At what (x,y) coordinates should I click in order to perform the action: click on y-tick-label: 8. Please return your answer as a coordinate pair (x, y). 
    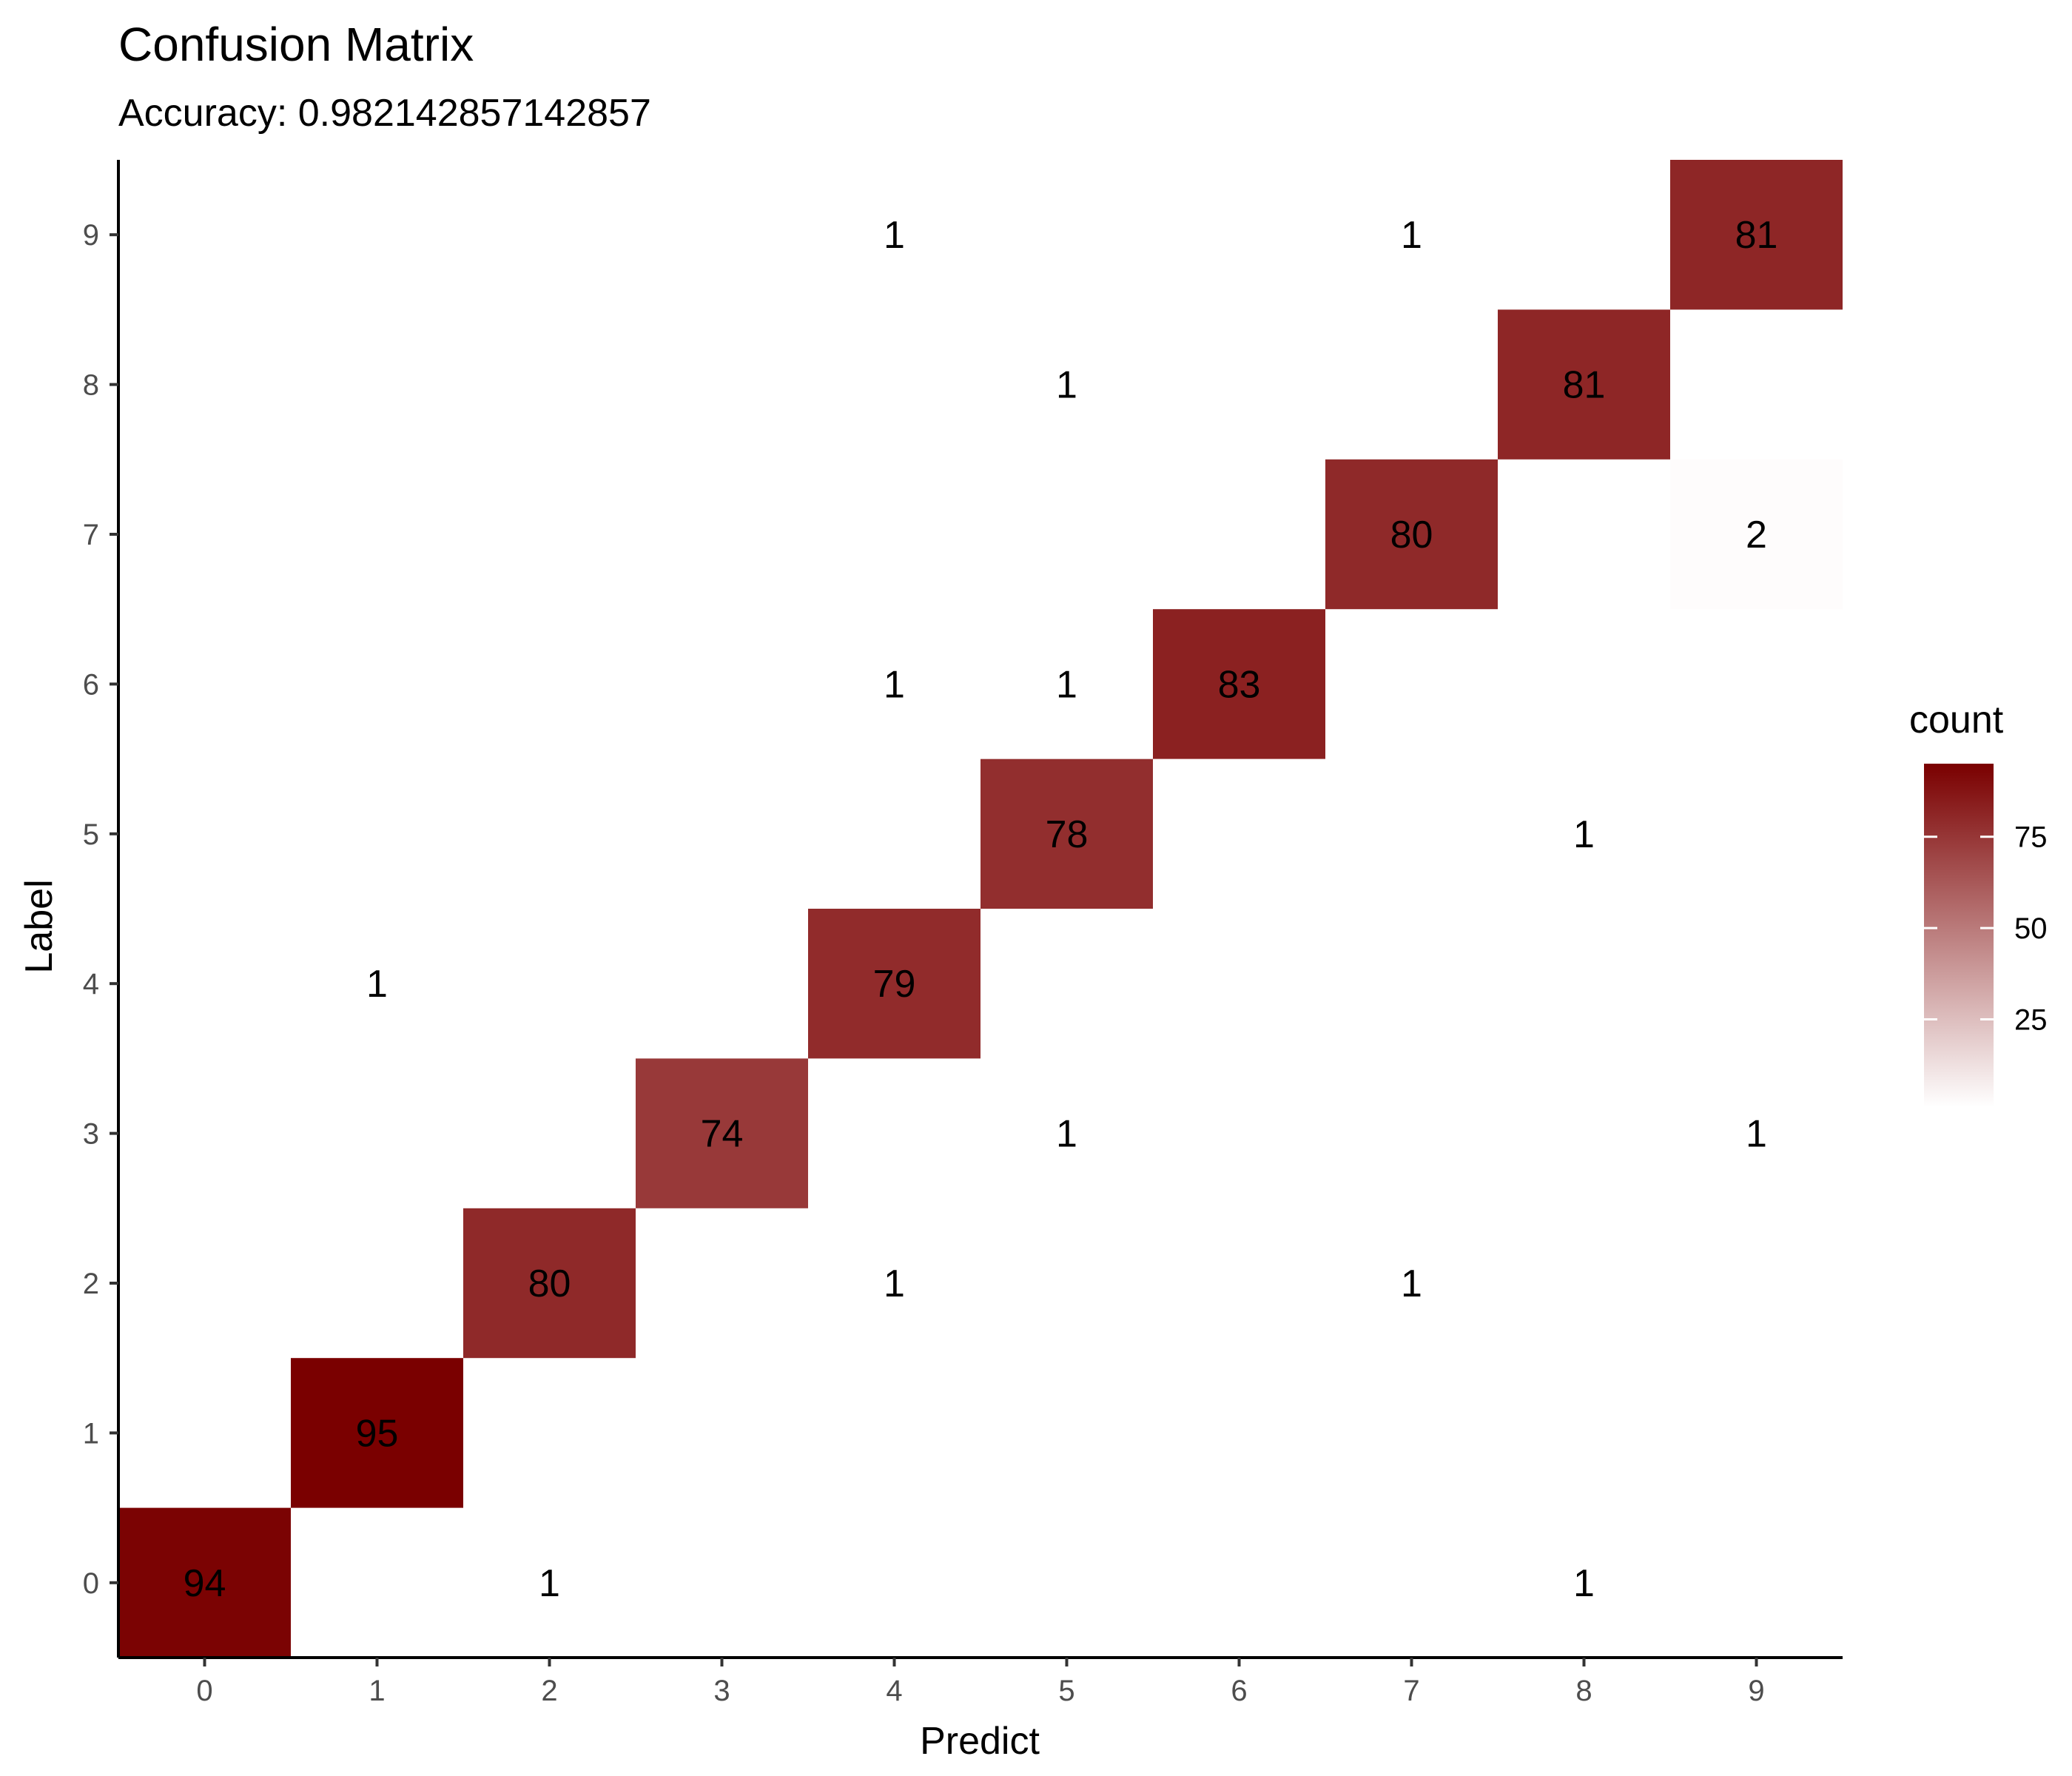
    Looking at the image, I should click on (91, 385).